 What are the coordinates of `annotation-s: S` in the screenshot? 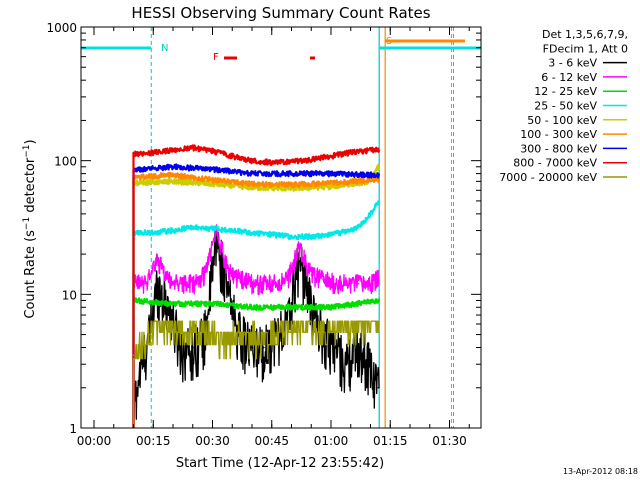 It's located at (389, 41).